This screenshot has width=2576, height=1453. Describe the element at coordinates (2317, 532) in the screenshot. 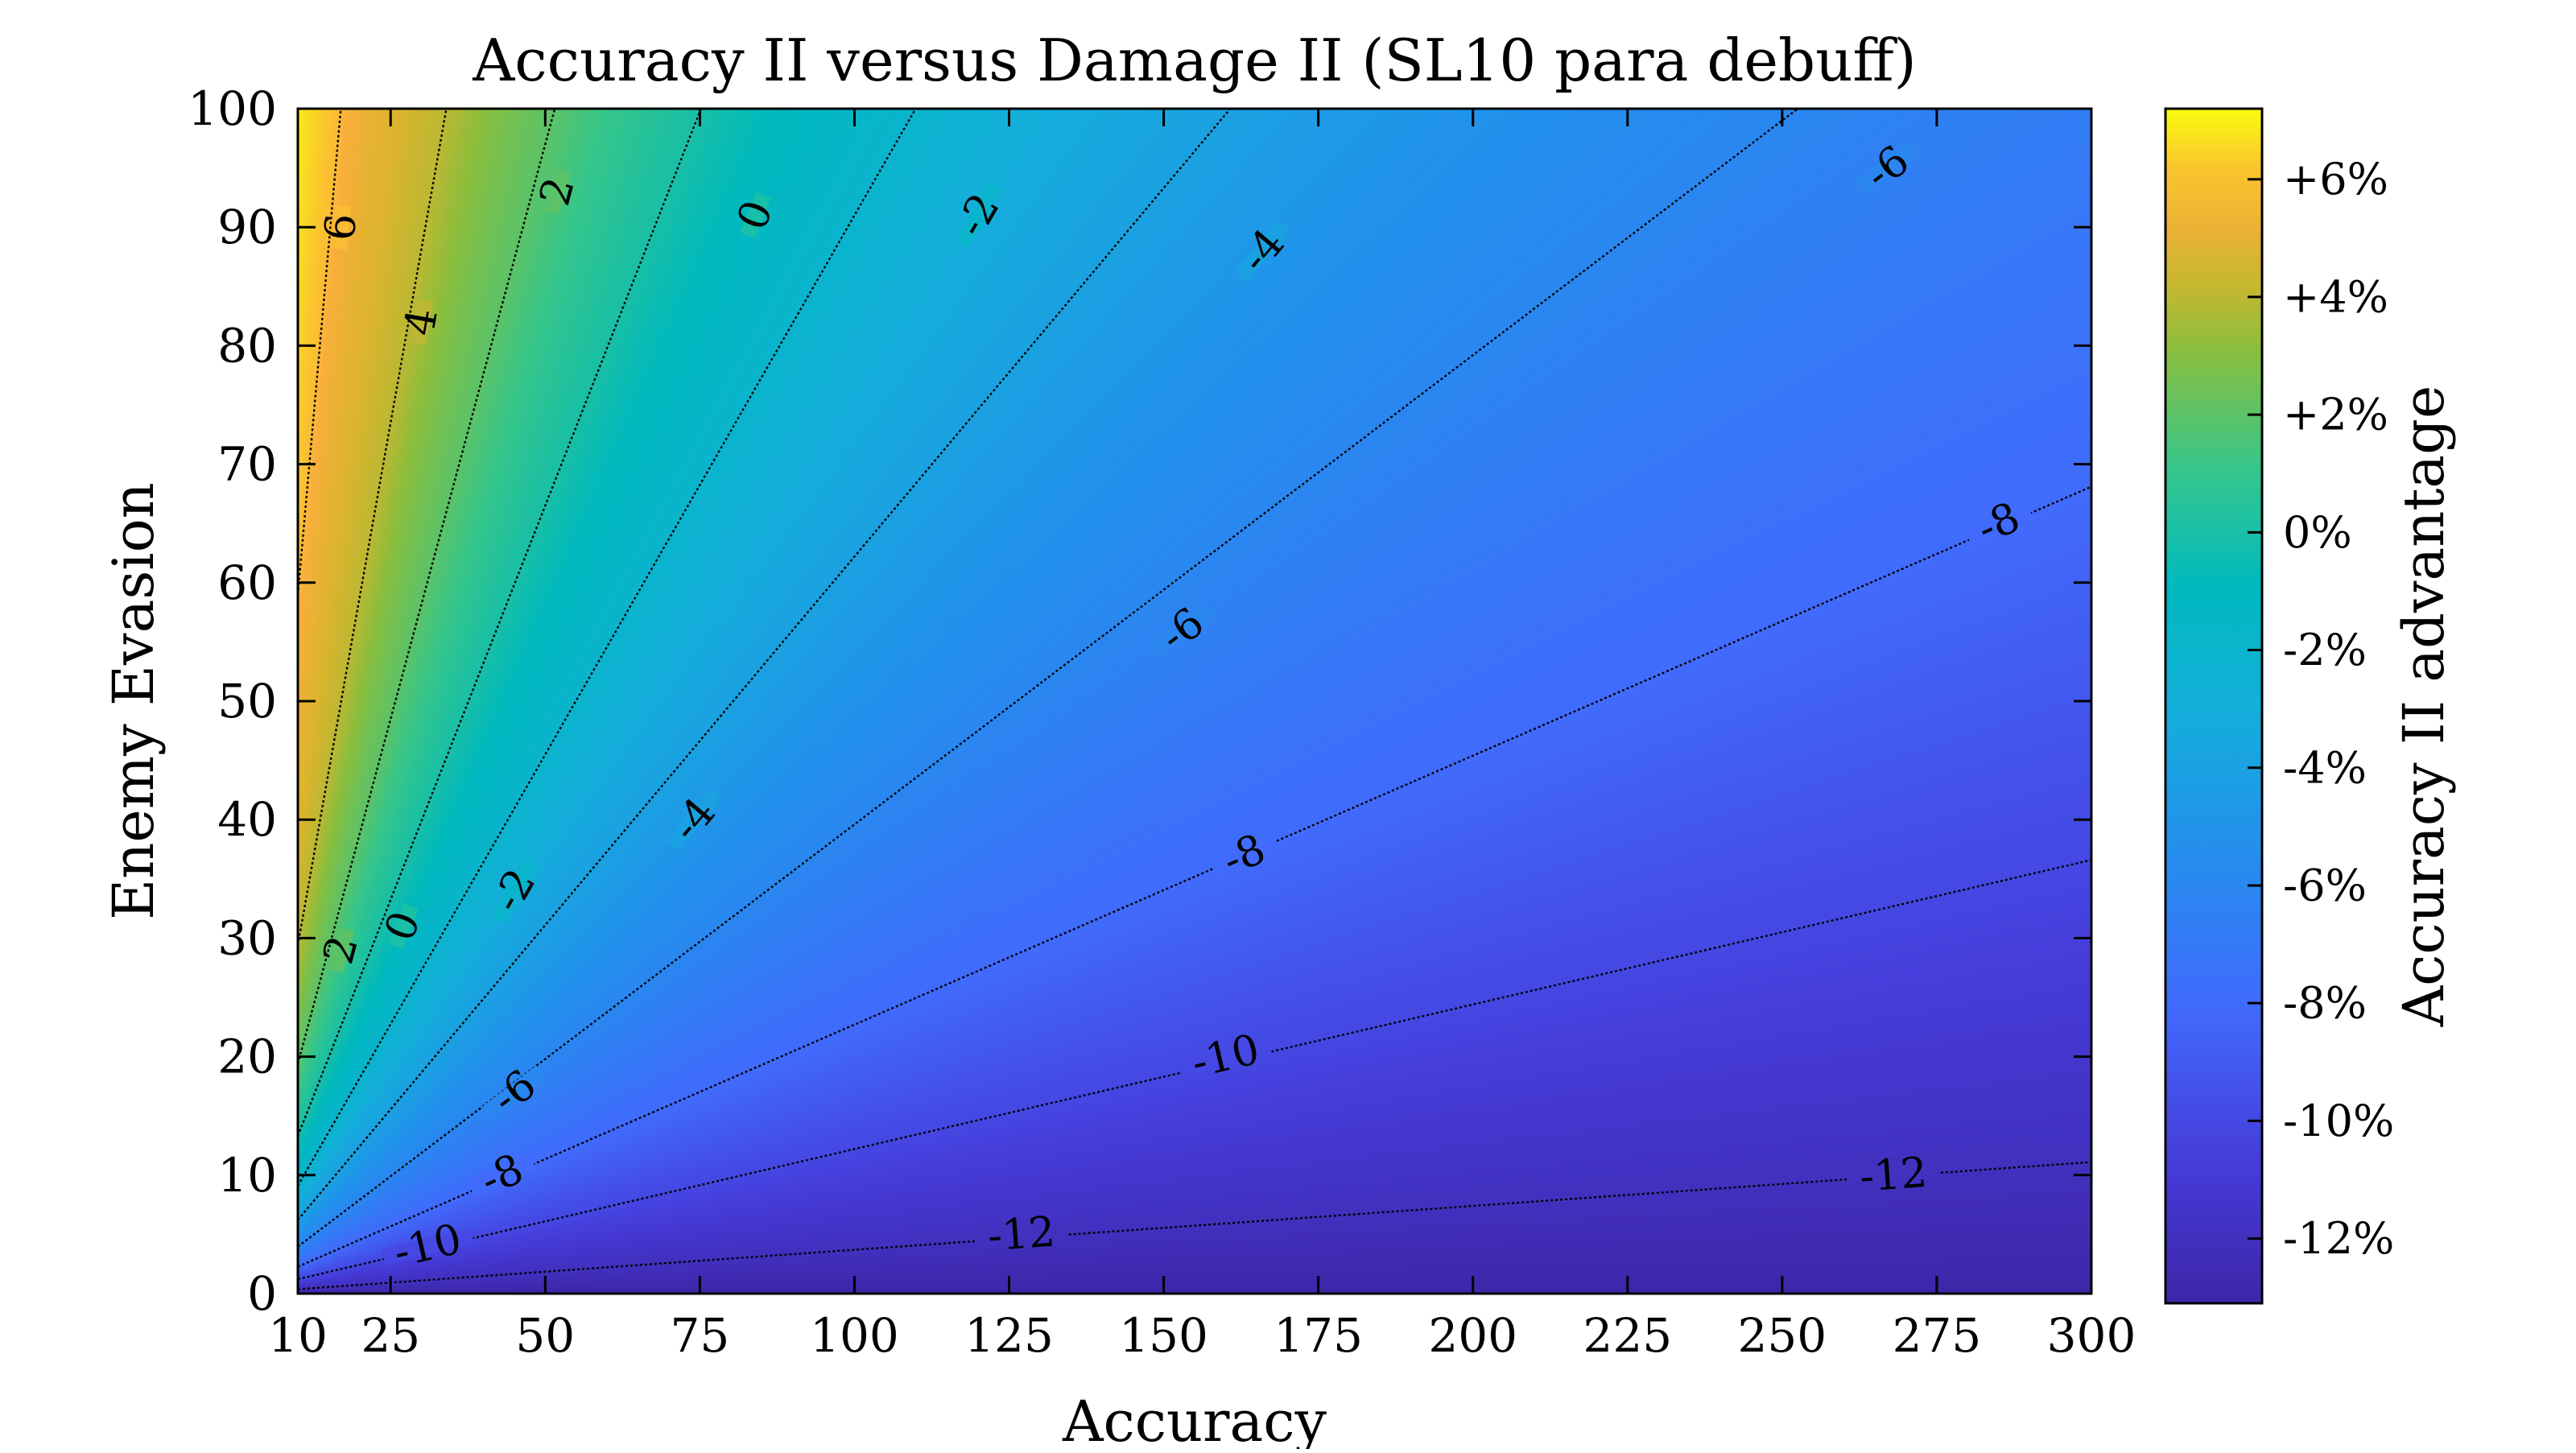

I see `colorbar-tick-label: 0%` at that location.